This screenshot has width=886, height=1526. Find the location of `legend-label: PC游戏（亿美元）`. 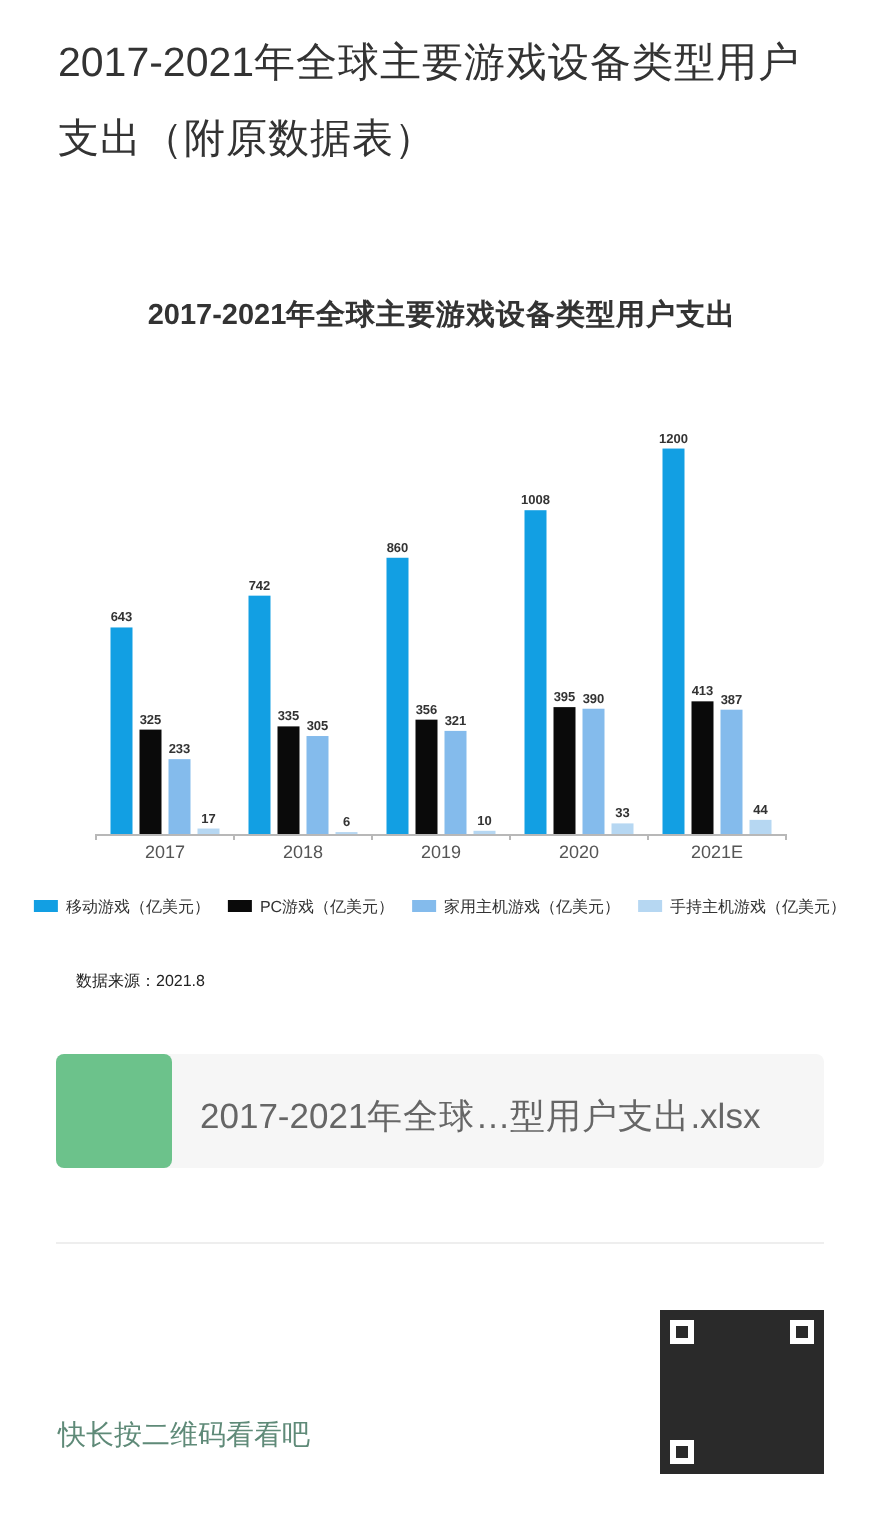

legend-label: PC游戏（亿美元） is located at coordinates (327, 907).